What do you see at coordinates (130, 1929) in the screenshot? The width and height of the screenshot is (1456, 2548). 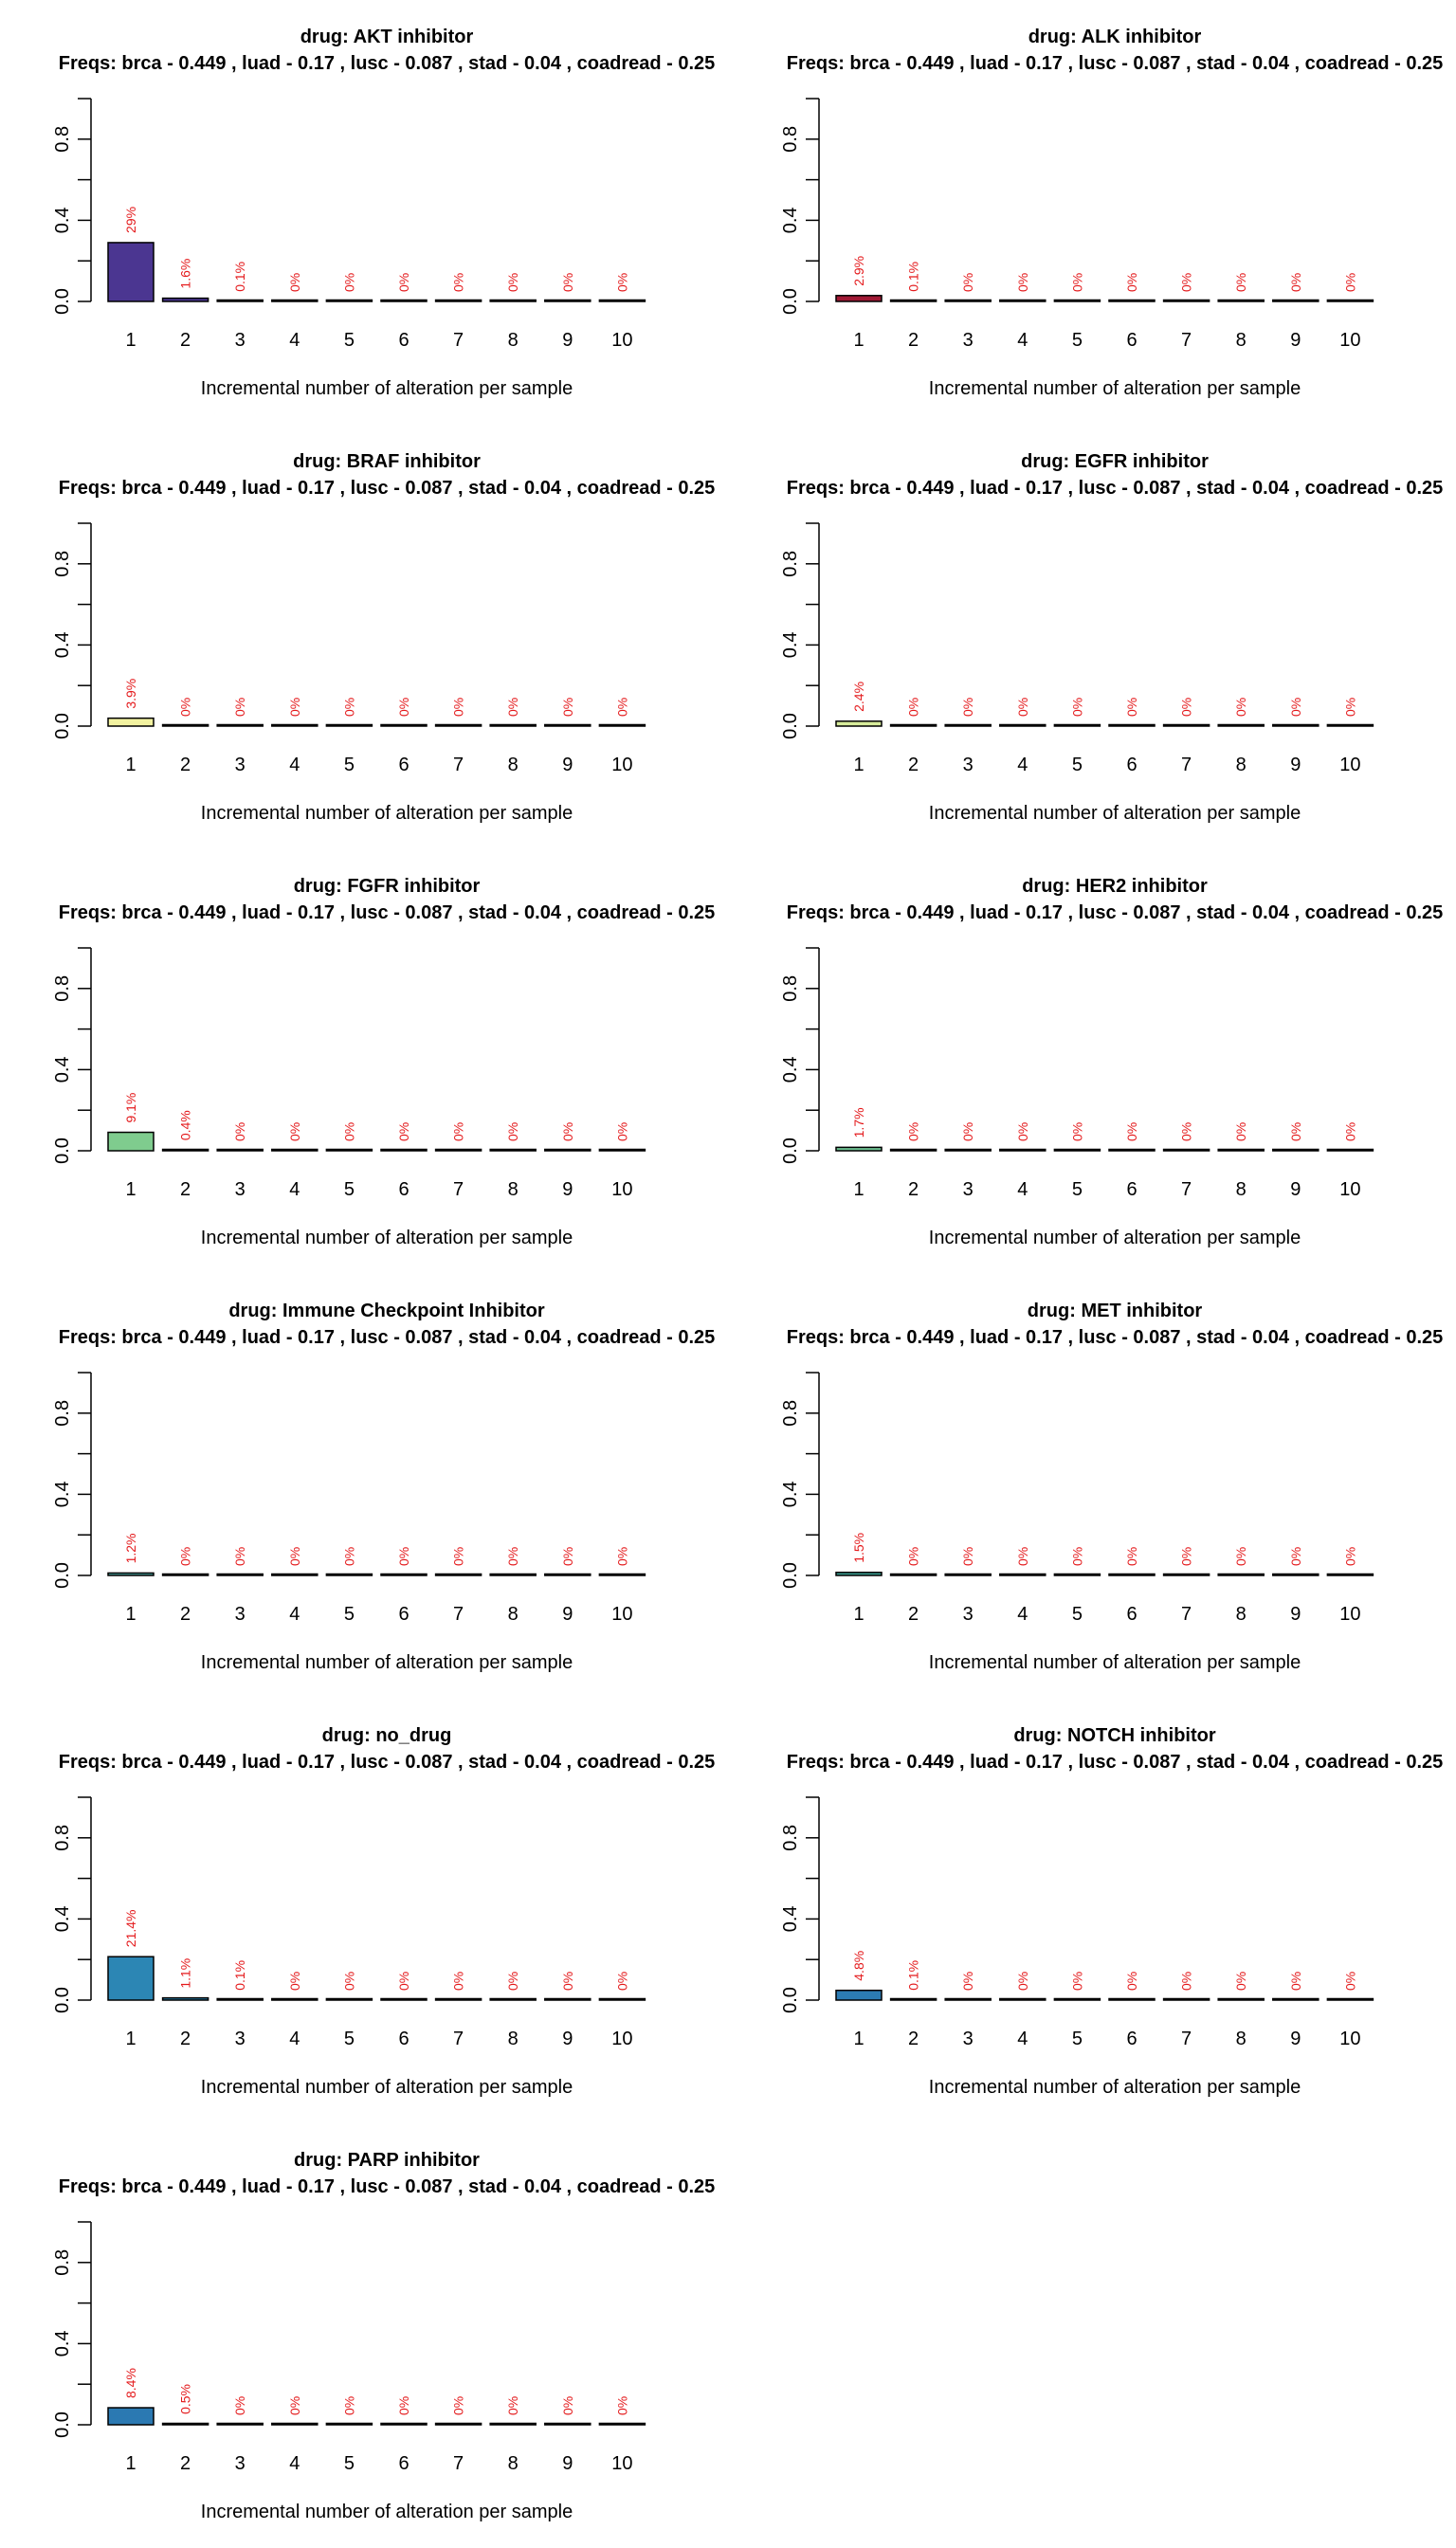 I see `data-label: 21.4%` at bounding box center [130, 1929].